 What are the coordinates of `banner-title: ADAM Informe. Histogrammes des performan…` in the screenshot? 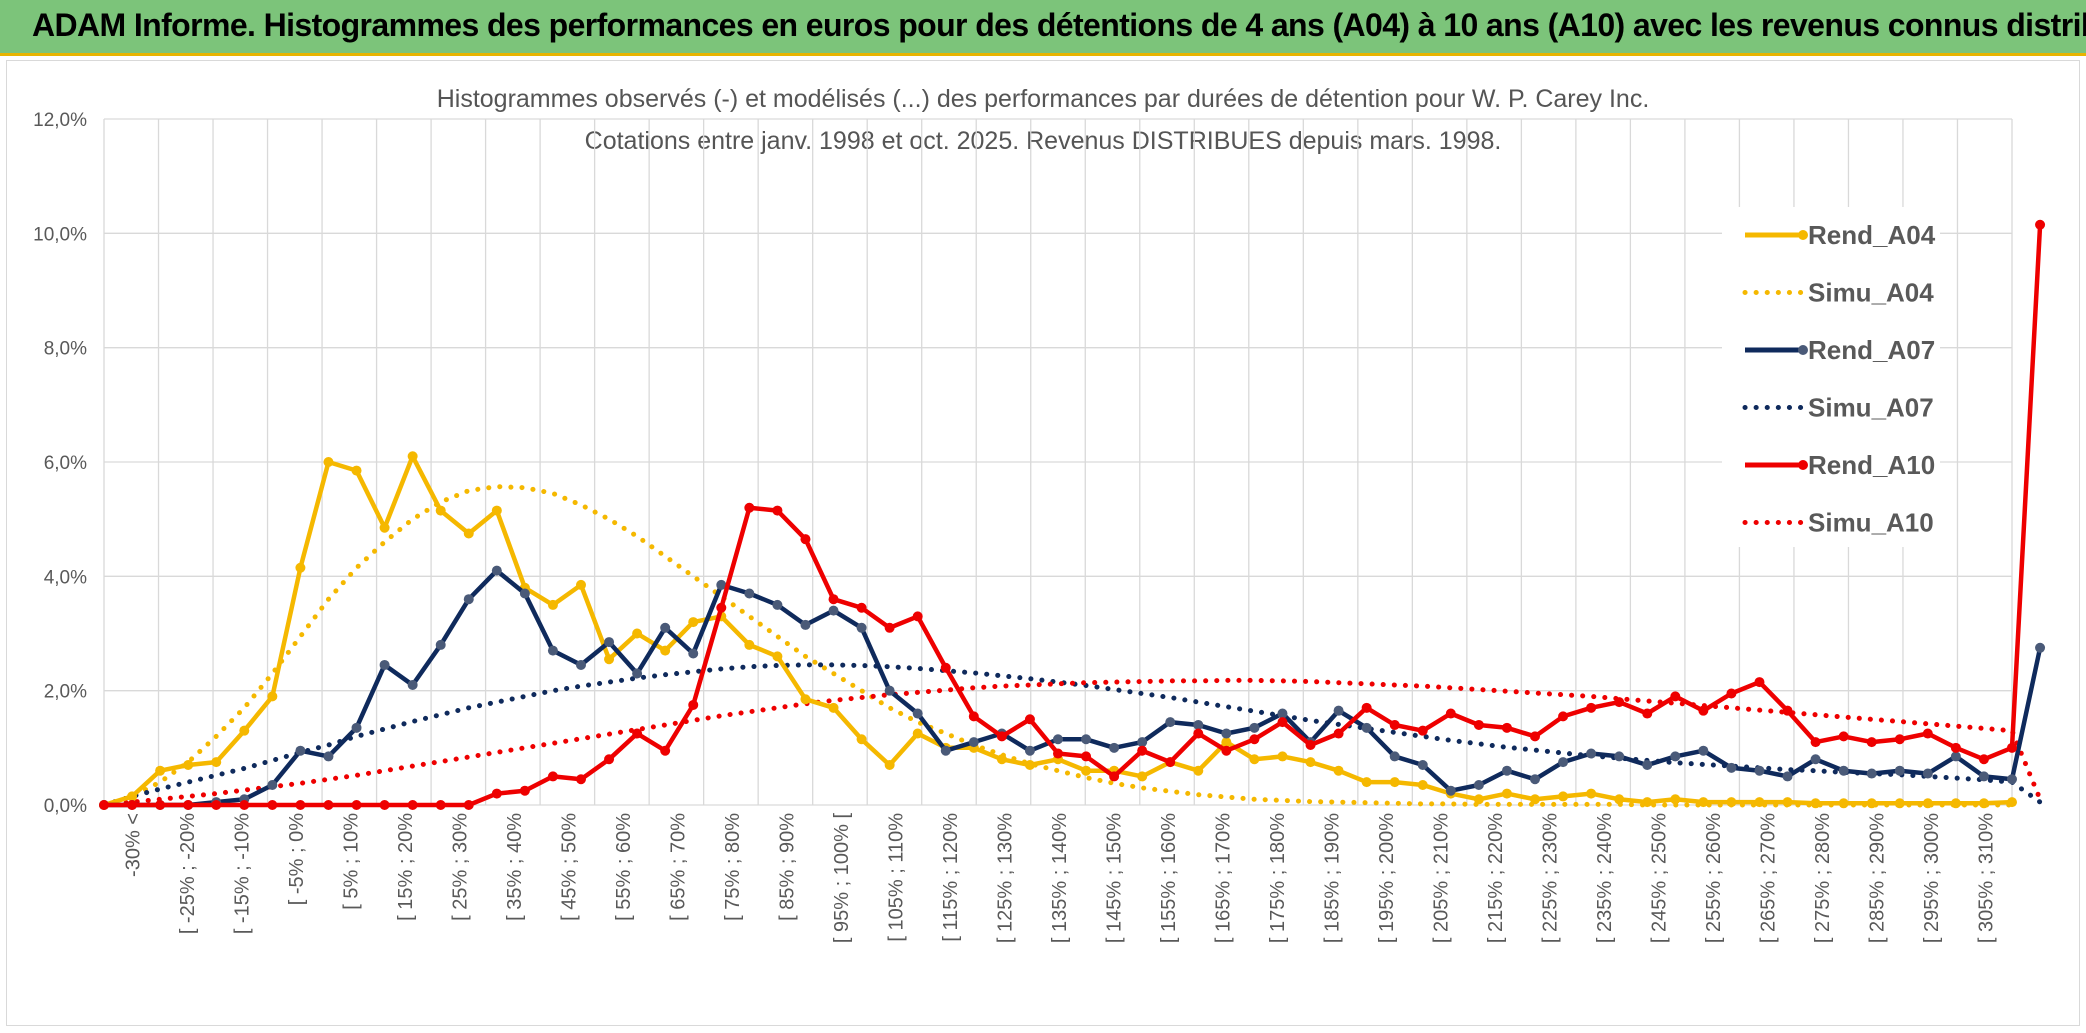 It's located at (1059, 25).